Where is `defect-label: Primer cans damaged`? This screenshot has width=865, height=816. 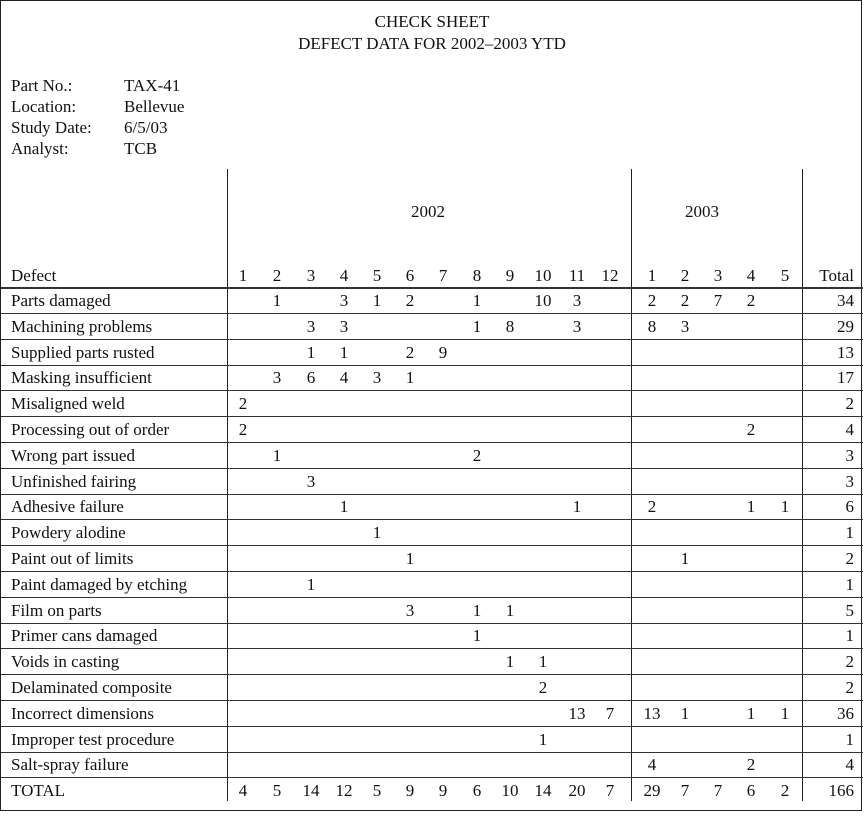
defect-label: Primer cans damaged is located at coordinates (84, 635).